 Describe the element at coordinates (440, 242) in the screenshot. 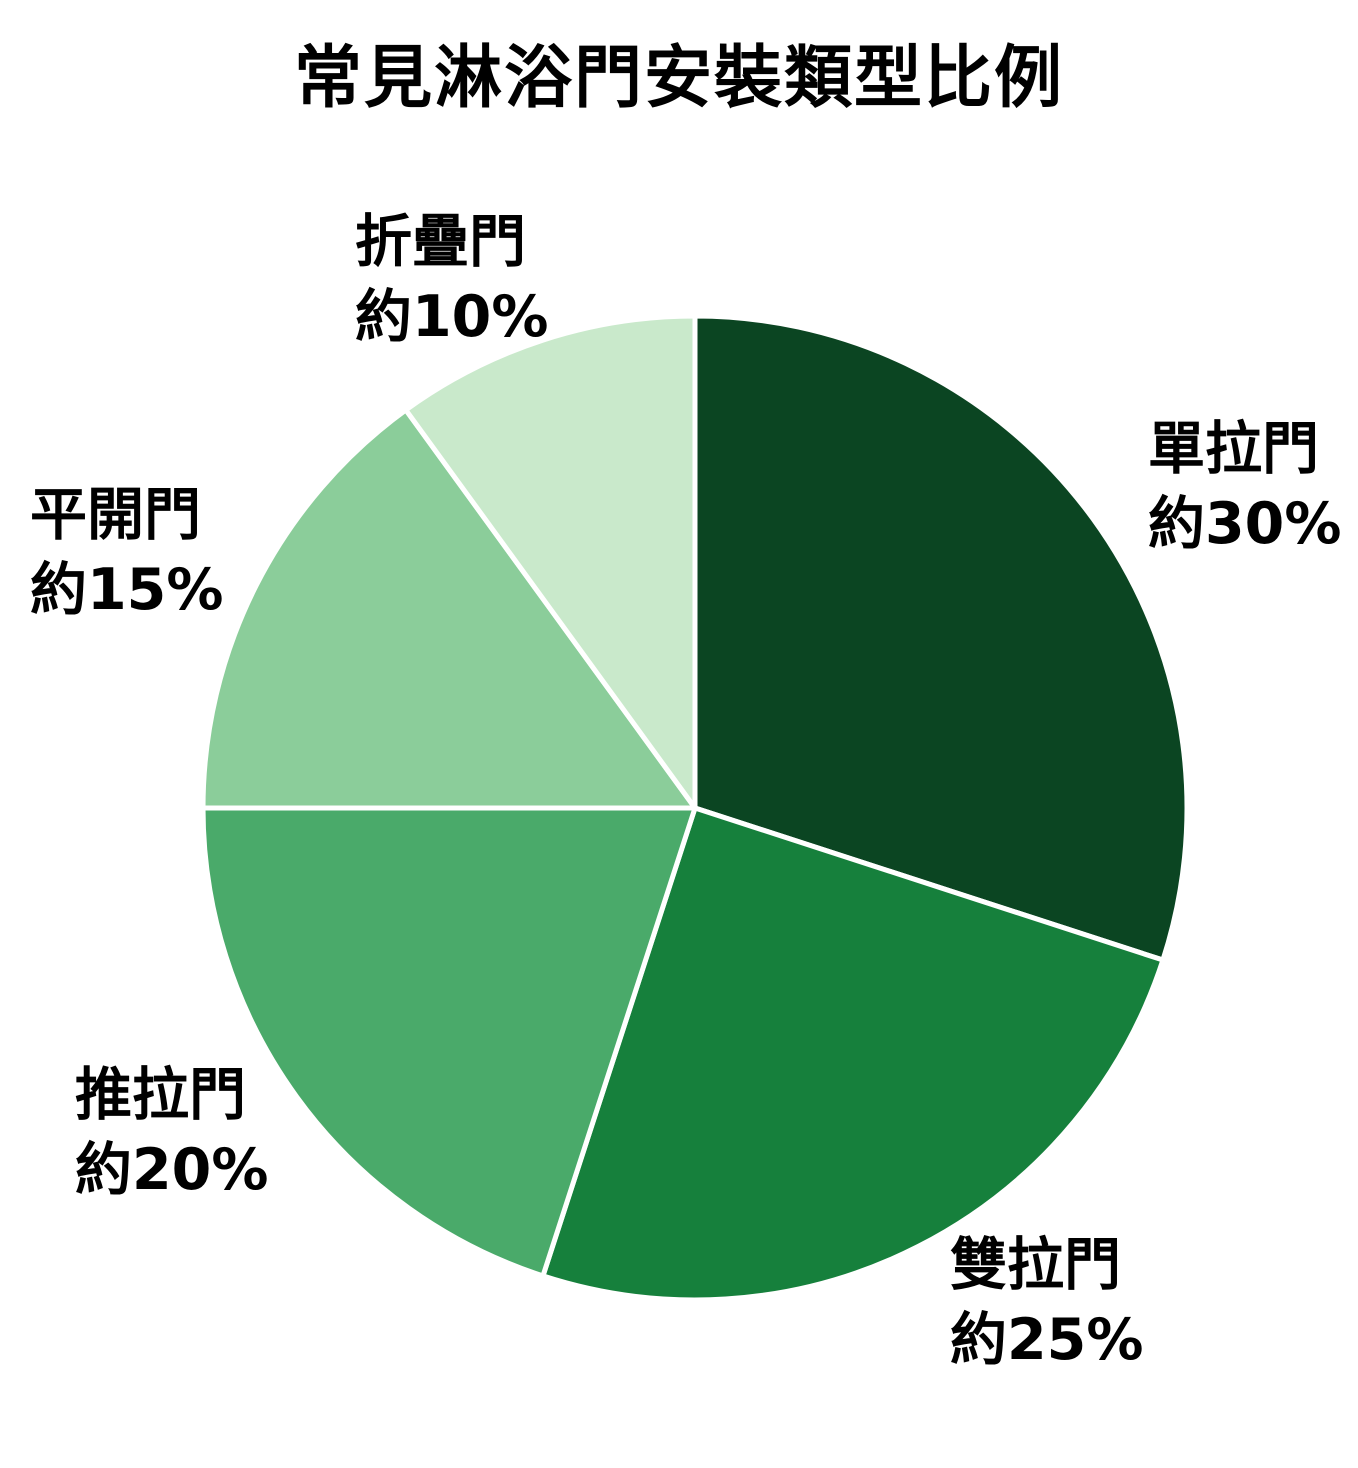

I see `slice-label-name: 折疊門` at that location.